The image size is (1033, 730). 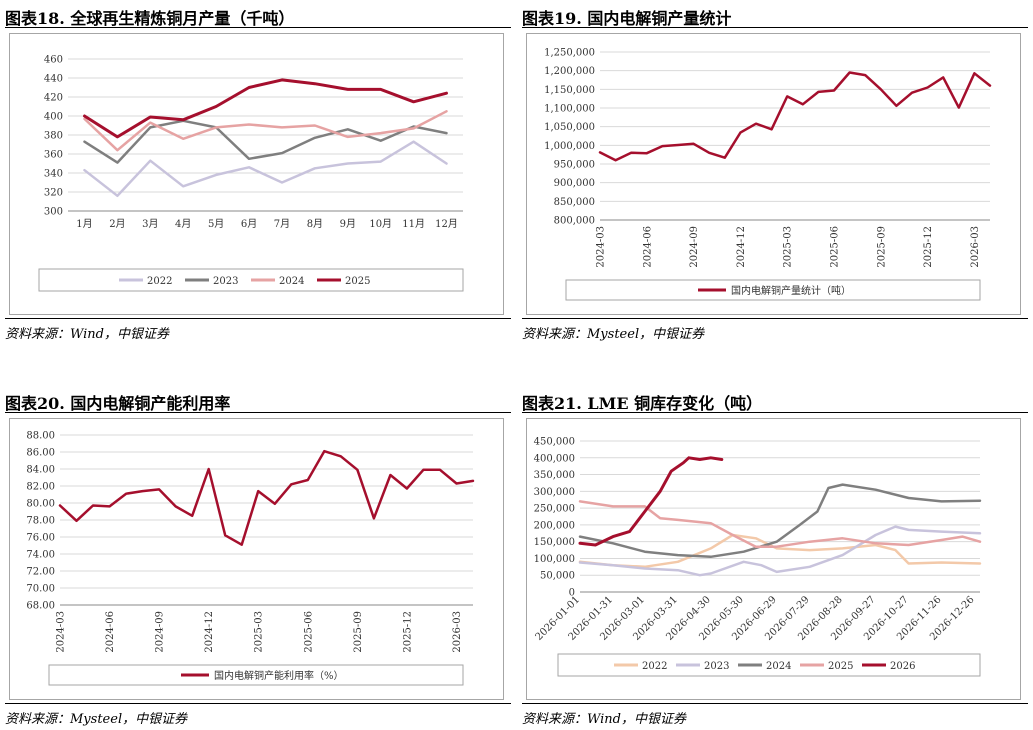 What do you see at coordinates (554, 542) in the screenshot?
I see `y-tick-label: 150,000` at bounding box center [554, 542].